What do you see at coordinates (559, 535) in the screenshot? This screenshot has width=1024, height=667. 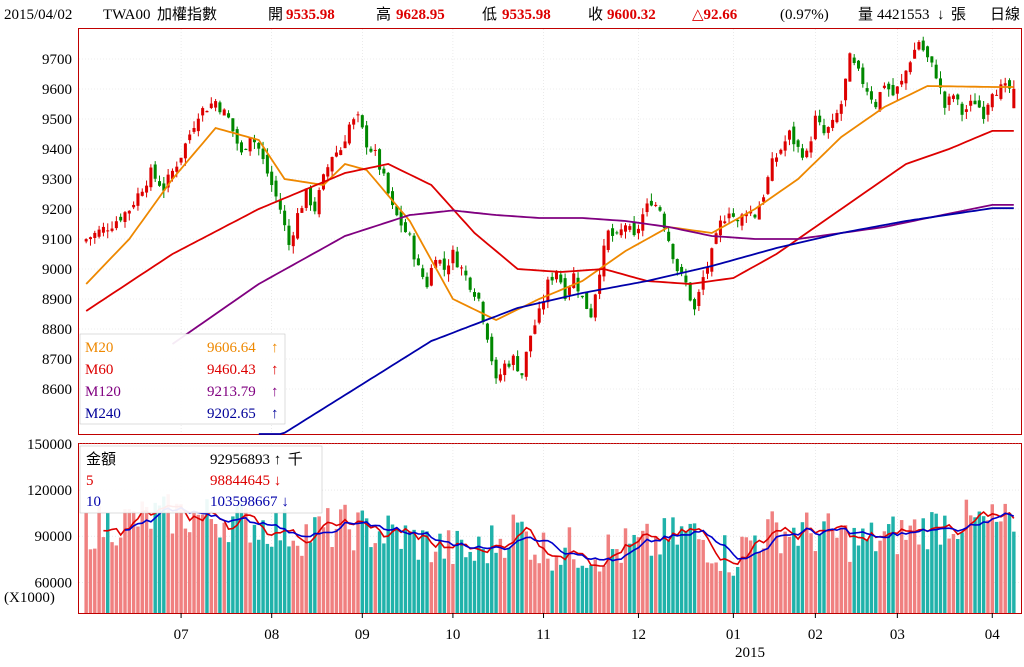 I see `volume-ma-5-line` at bounding box center [559, 535].